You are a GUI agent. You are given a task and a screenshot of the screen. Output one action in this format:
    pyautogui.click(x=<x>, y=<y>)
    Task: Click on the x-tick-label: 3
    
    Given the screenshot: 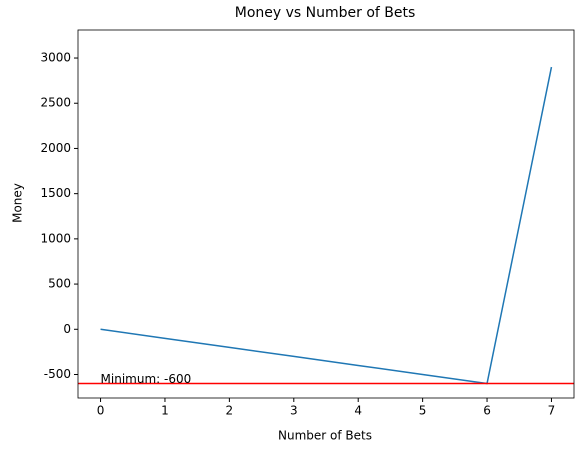 What is the action you would take?
    pyautogui.click(x=294, y=411)
    